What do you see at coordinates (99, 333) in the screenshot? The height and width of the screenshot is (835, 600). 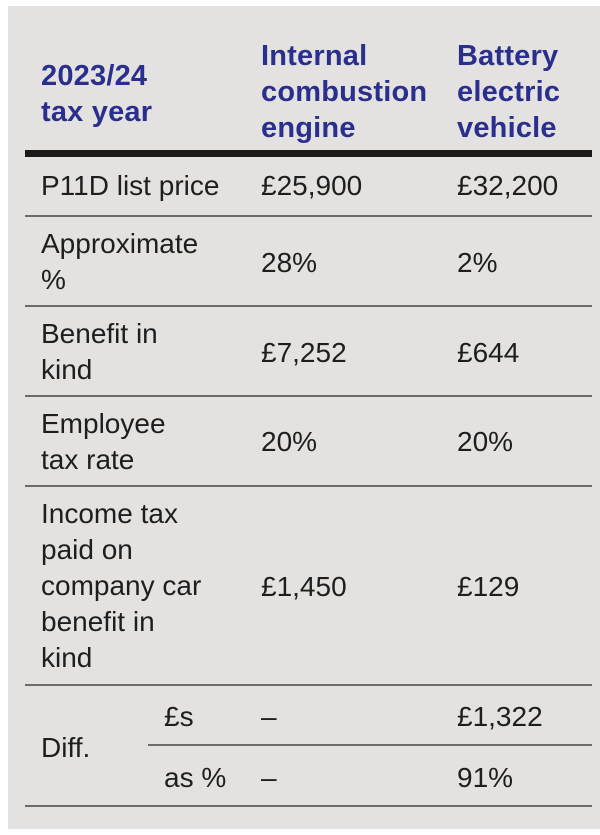 I see `row-label-line: Benefit in` at bounding box center [99, 333].